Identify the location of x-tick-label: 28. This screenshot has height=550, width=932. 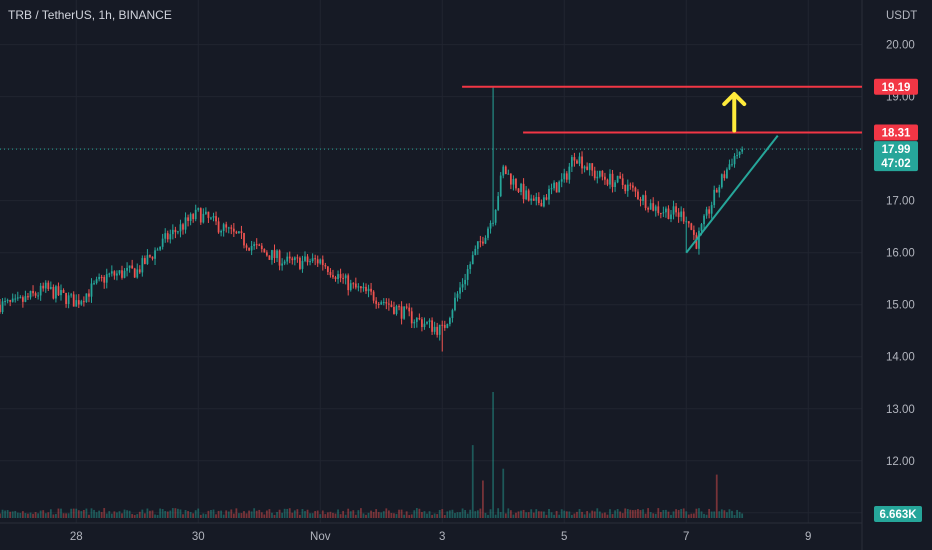
(76, 537).